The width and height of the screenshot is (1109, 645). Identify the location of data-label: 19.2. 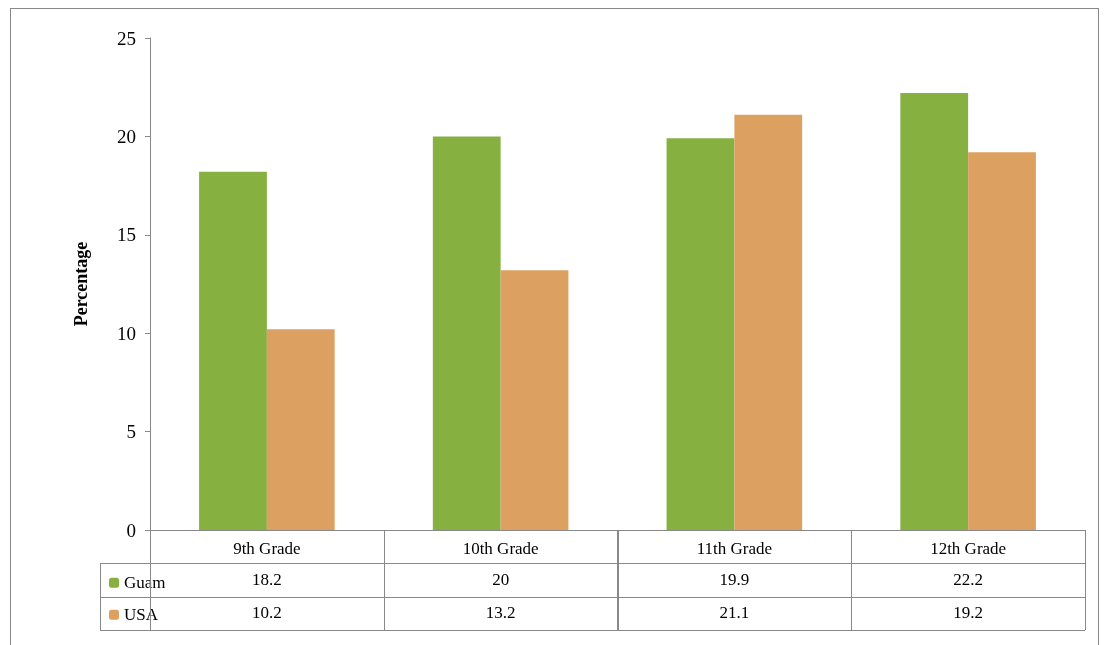
(968, 613).